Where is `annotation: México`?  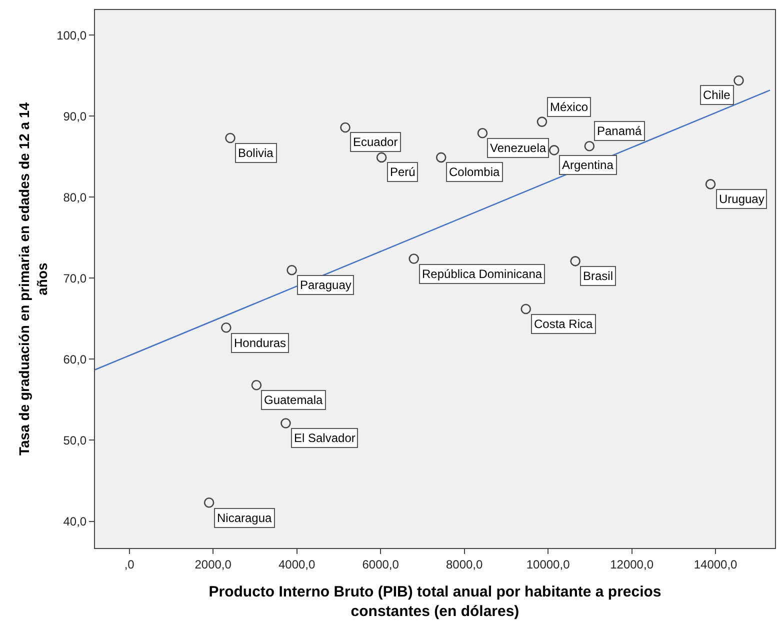
annotation: México is located at coordinates (569, 107).